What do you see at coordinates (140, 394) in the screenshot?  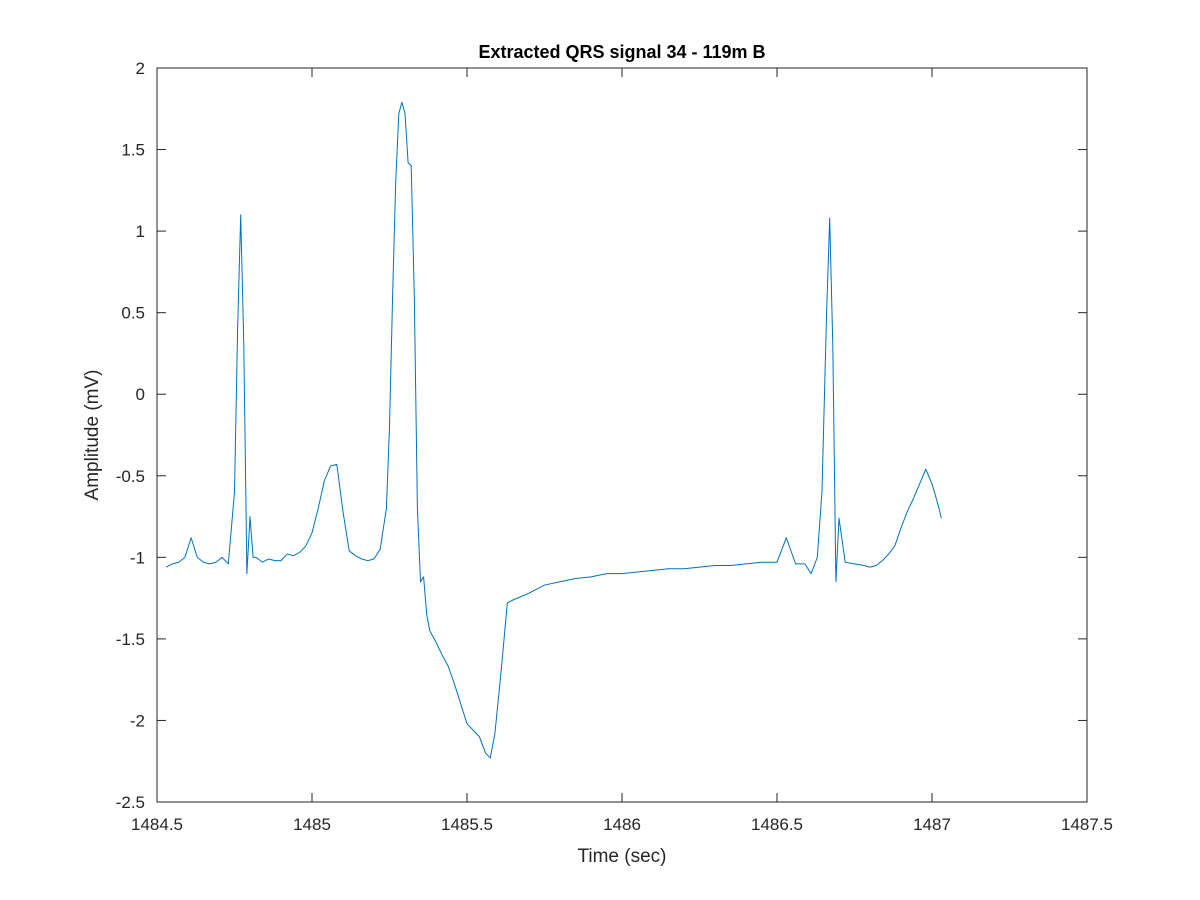 I see `y-tick-label: 0` at bounding box center [140, 394].